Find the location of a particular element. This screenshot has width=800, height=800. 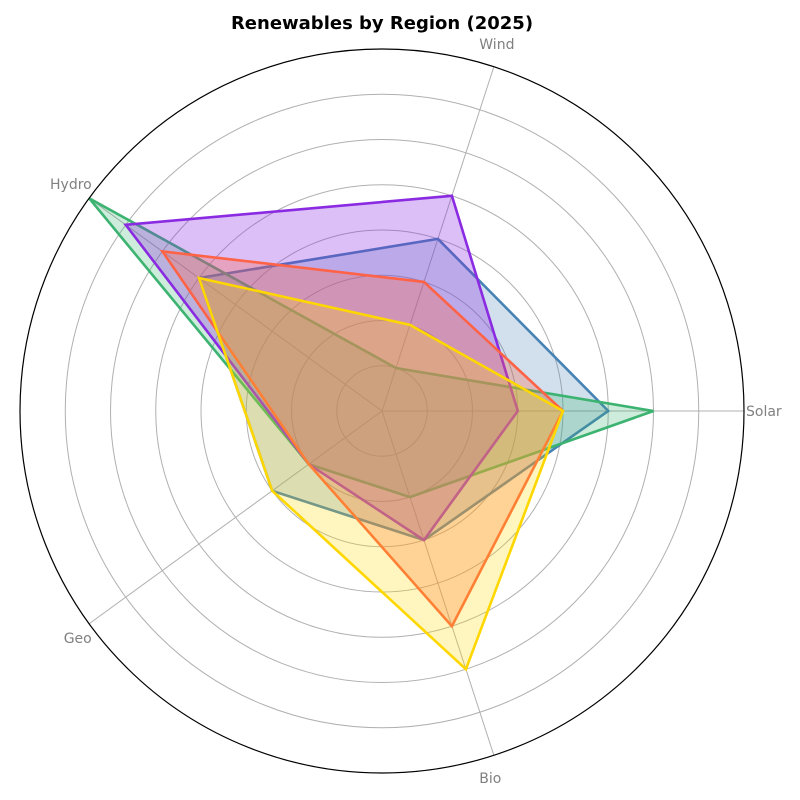

axis-label-bio: Bio is located at coordinates (490, 779).